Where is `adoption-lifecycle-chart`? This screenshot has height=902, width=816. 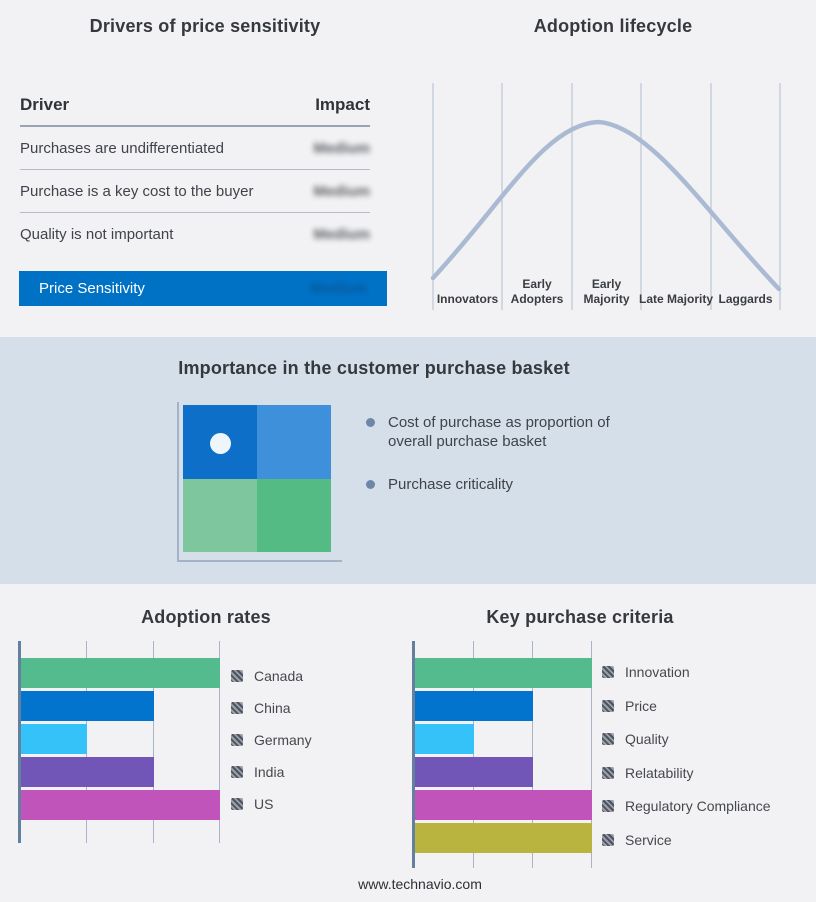
adoption-lifecycle-chart is located at coordinates (606, 196).